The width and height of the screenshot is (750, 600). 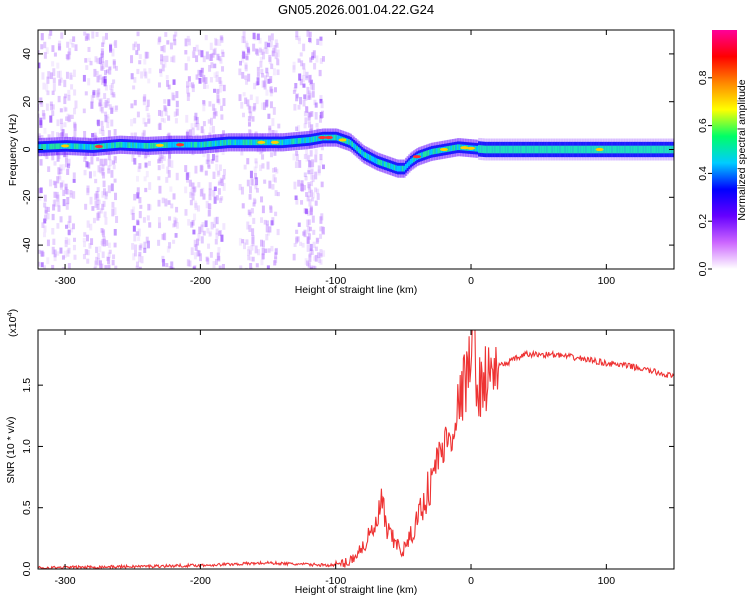 I want to click on y-tick-label: 1.5, so click(x=27, y=385).